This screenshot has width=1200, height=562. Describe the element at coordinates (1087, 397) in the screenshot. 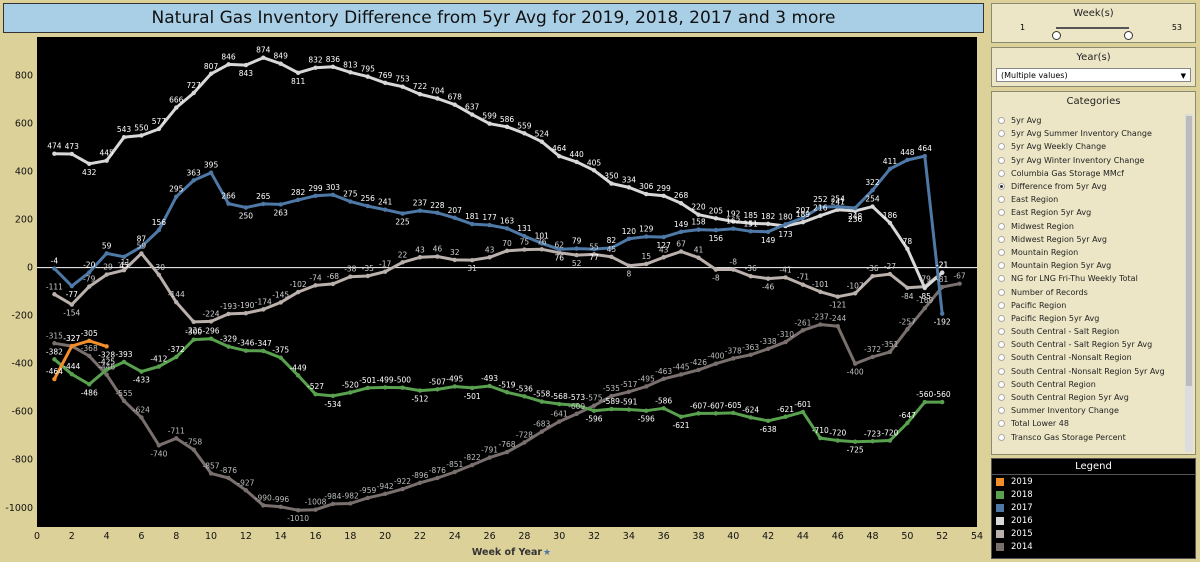

I see `category-item: South Central Region 5yr Avg` at that location.